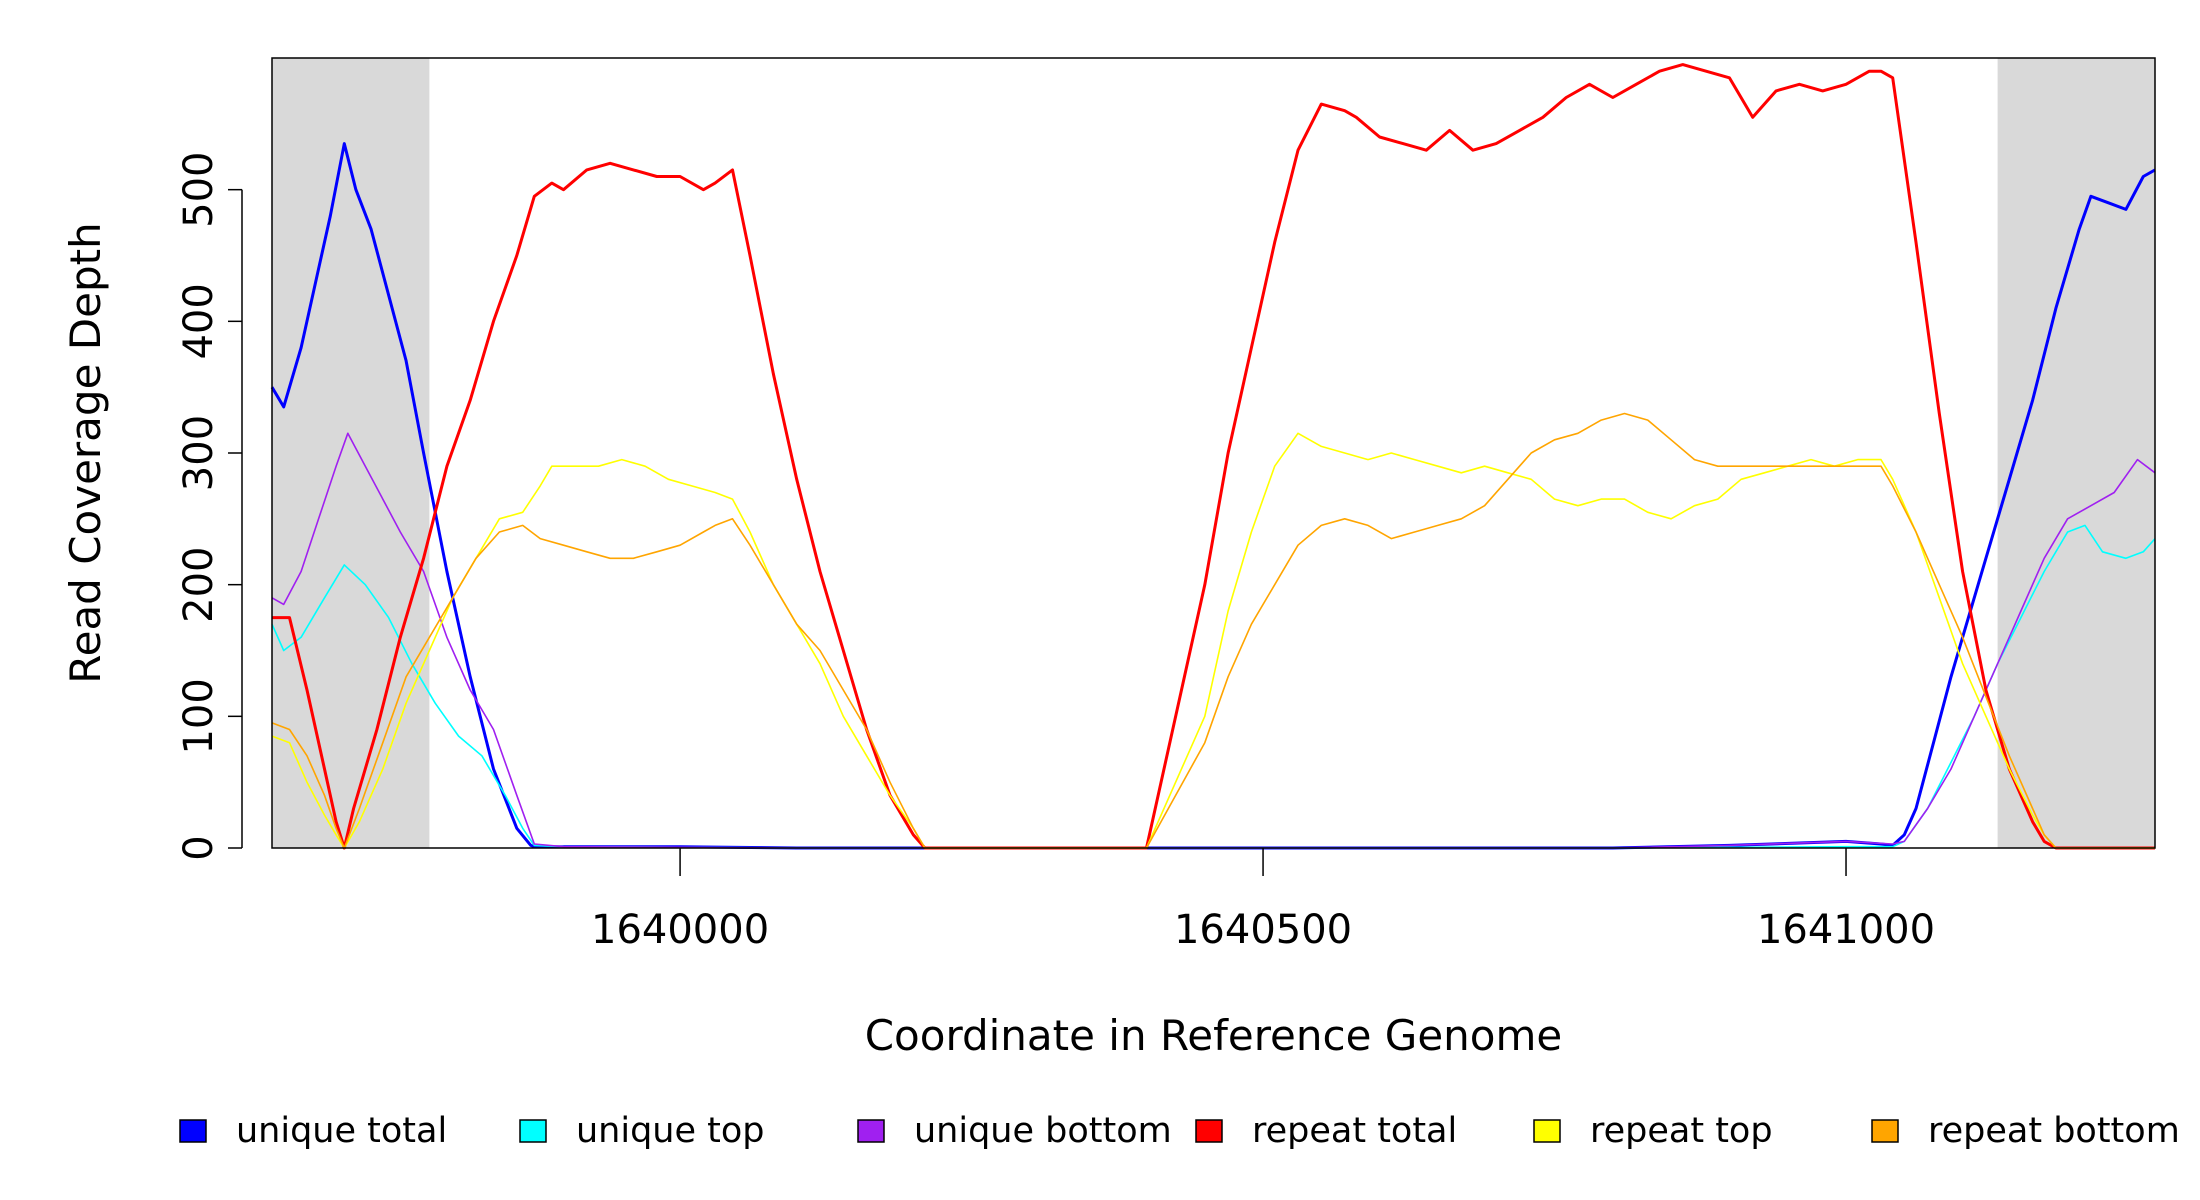 This screenshot has width=2200, height=1200. What do you see at coordinates (1846, 930) in the screenshot?
I see `x-tick-label: 1641000` at bounding box center [1846, 930].